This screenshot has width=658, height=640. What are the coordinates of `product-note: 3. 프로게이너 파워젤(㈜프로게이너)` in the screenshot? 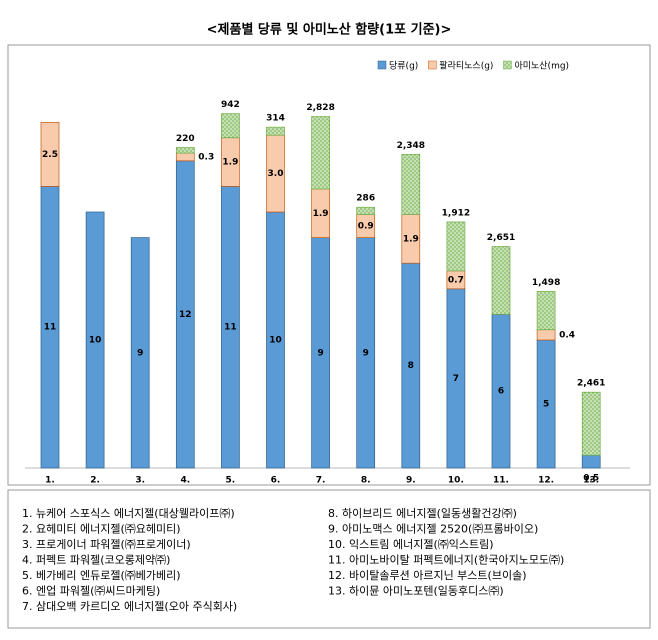 It's located at (106, 544).